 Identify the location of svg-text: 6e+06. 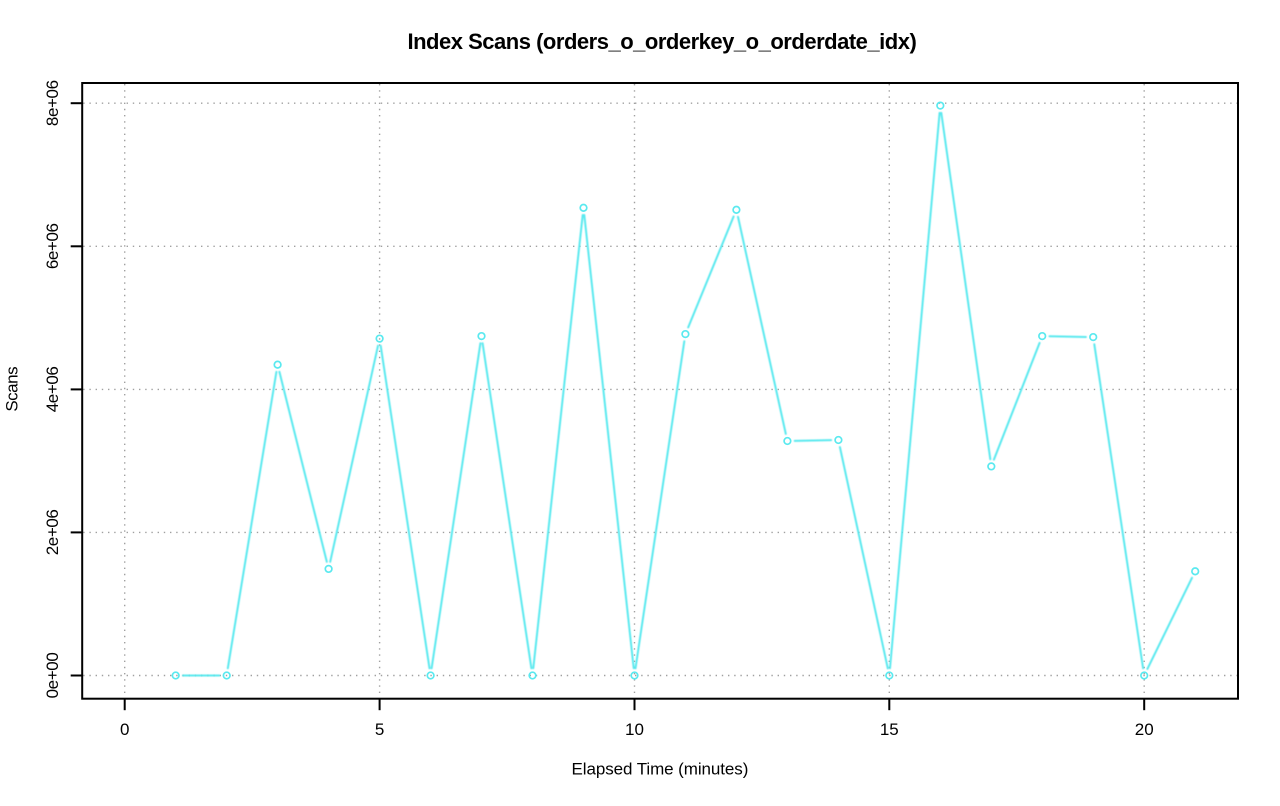
(52, 246).